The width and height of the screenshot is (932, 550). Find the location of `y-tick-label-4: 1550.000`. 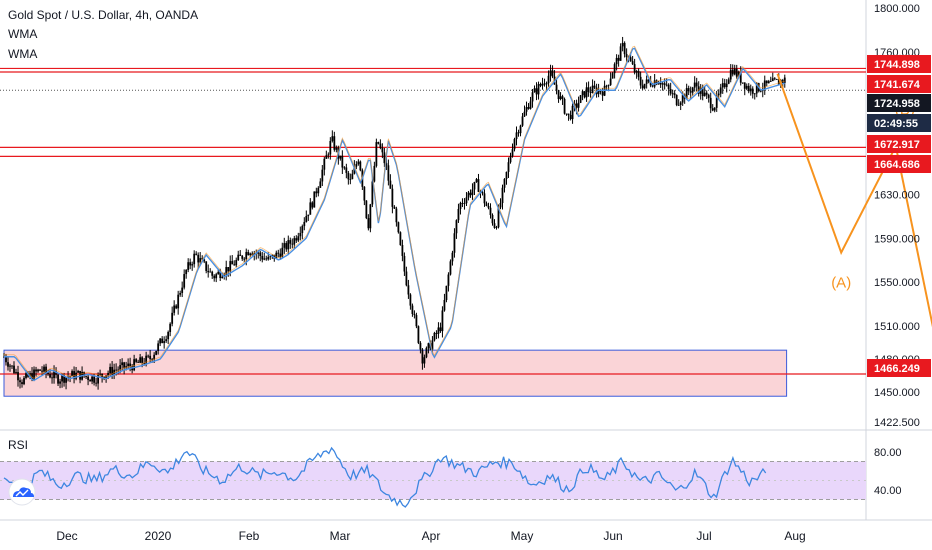

y-tick-label-4: 1550.000 is located at coordinates (897, 283).